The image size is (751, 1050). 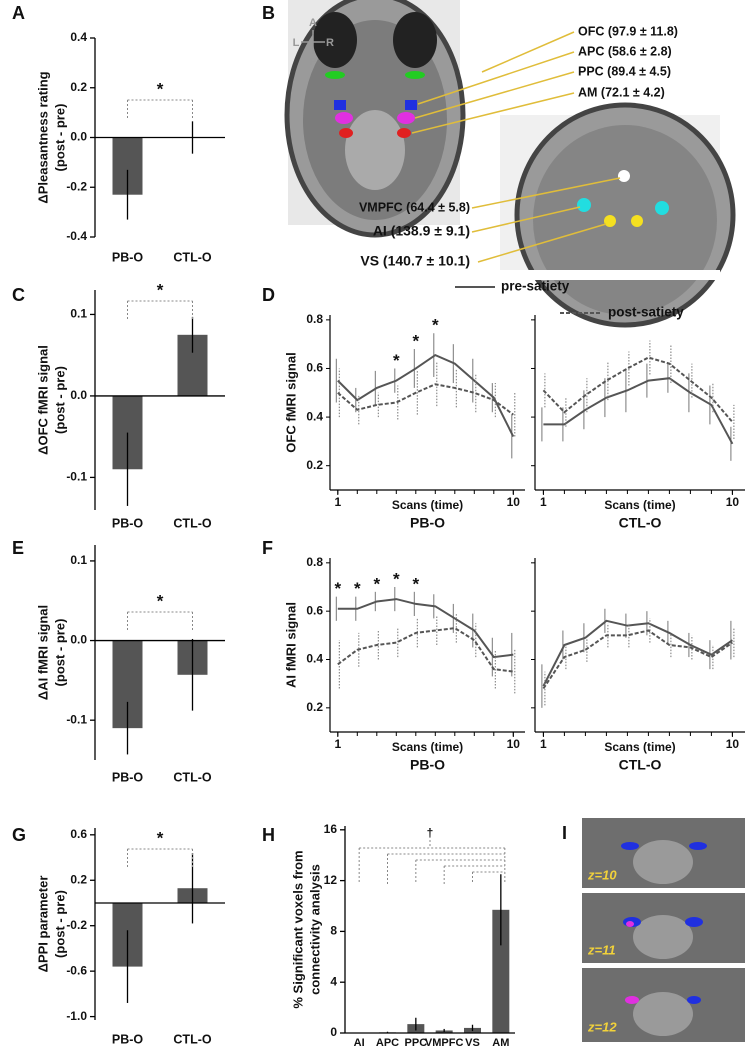 I want to click on roi-label: AM (72.1 ± 4.2), so click(x=621, y=92).